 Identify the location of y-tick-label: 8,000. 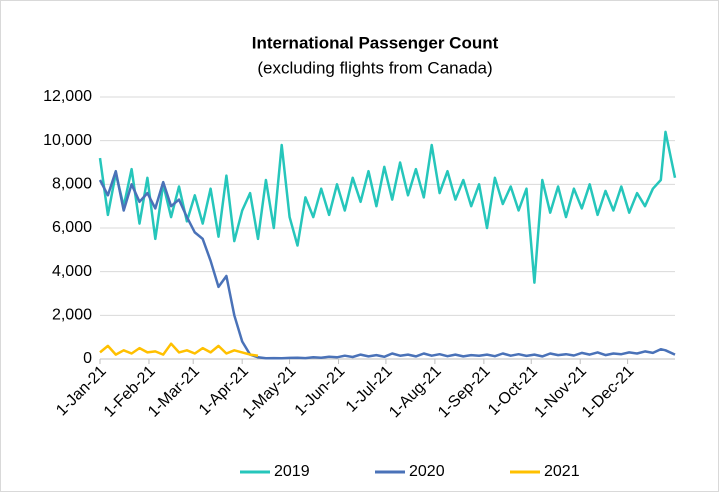
(72, 184).